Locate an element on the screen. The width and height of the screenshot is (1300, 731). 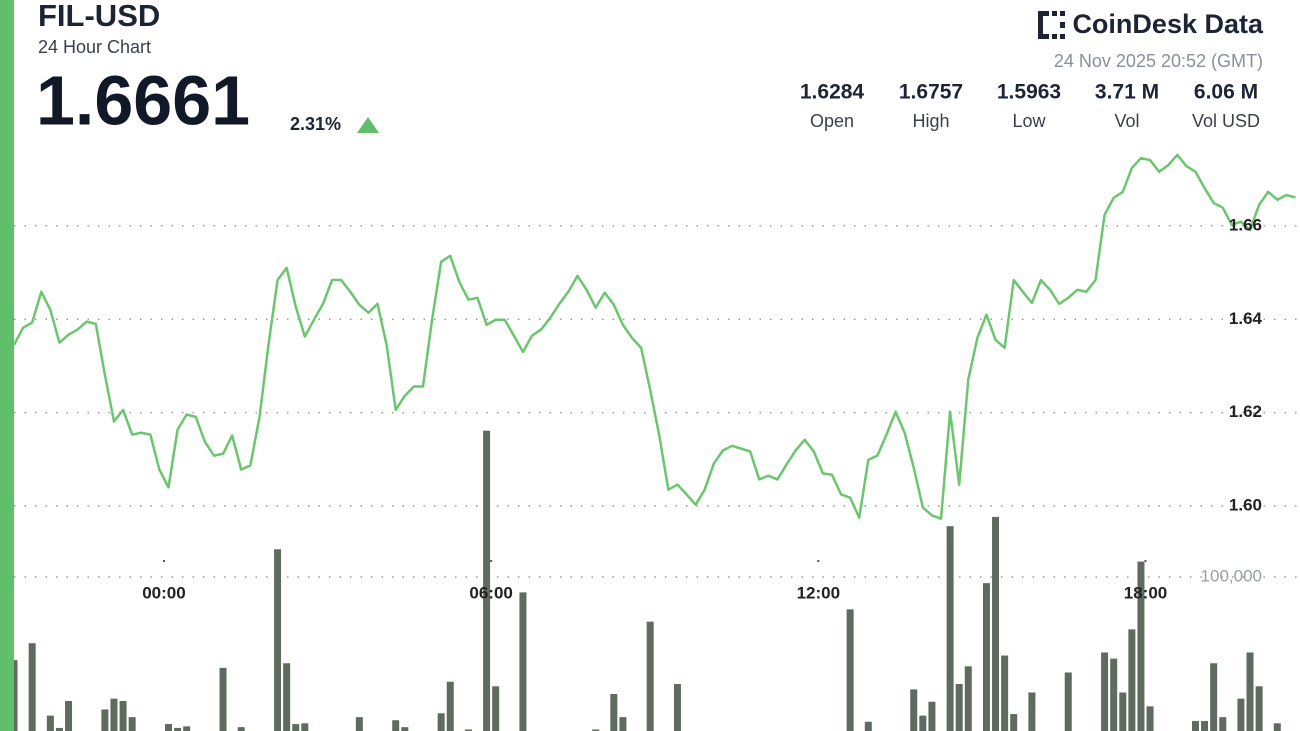
current-price: 1.6661 is located at coordinates (143, 100).